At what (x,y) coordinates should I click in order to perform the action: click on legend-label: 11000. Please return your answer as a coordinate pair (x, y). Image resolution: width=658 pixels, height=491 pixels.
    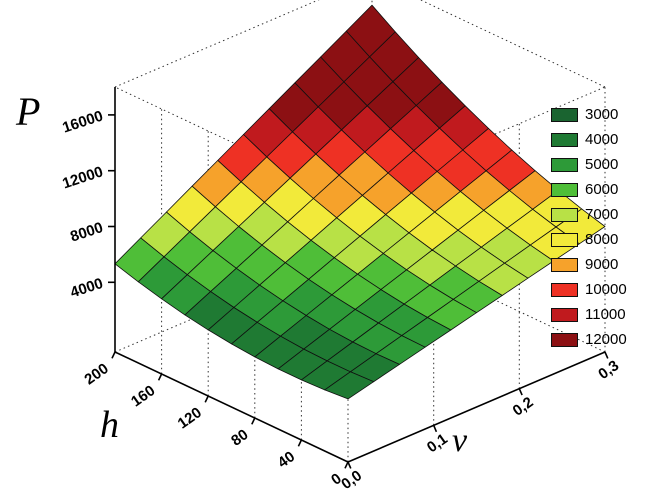
    Looking at the image, I should click on (605, 314).